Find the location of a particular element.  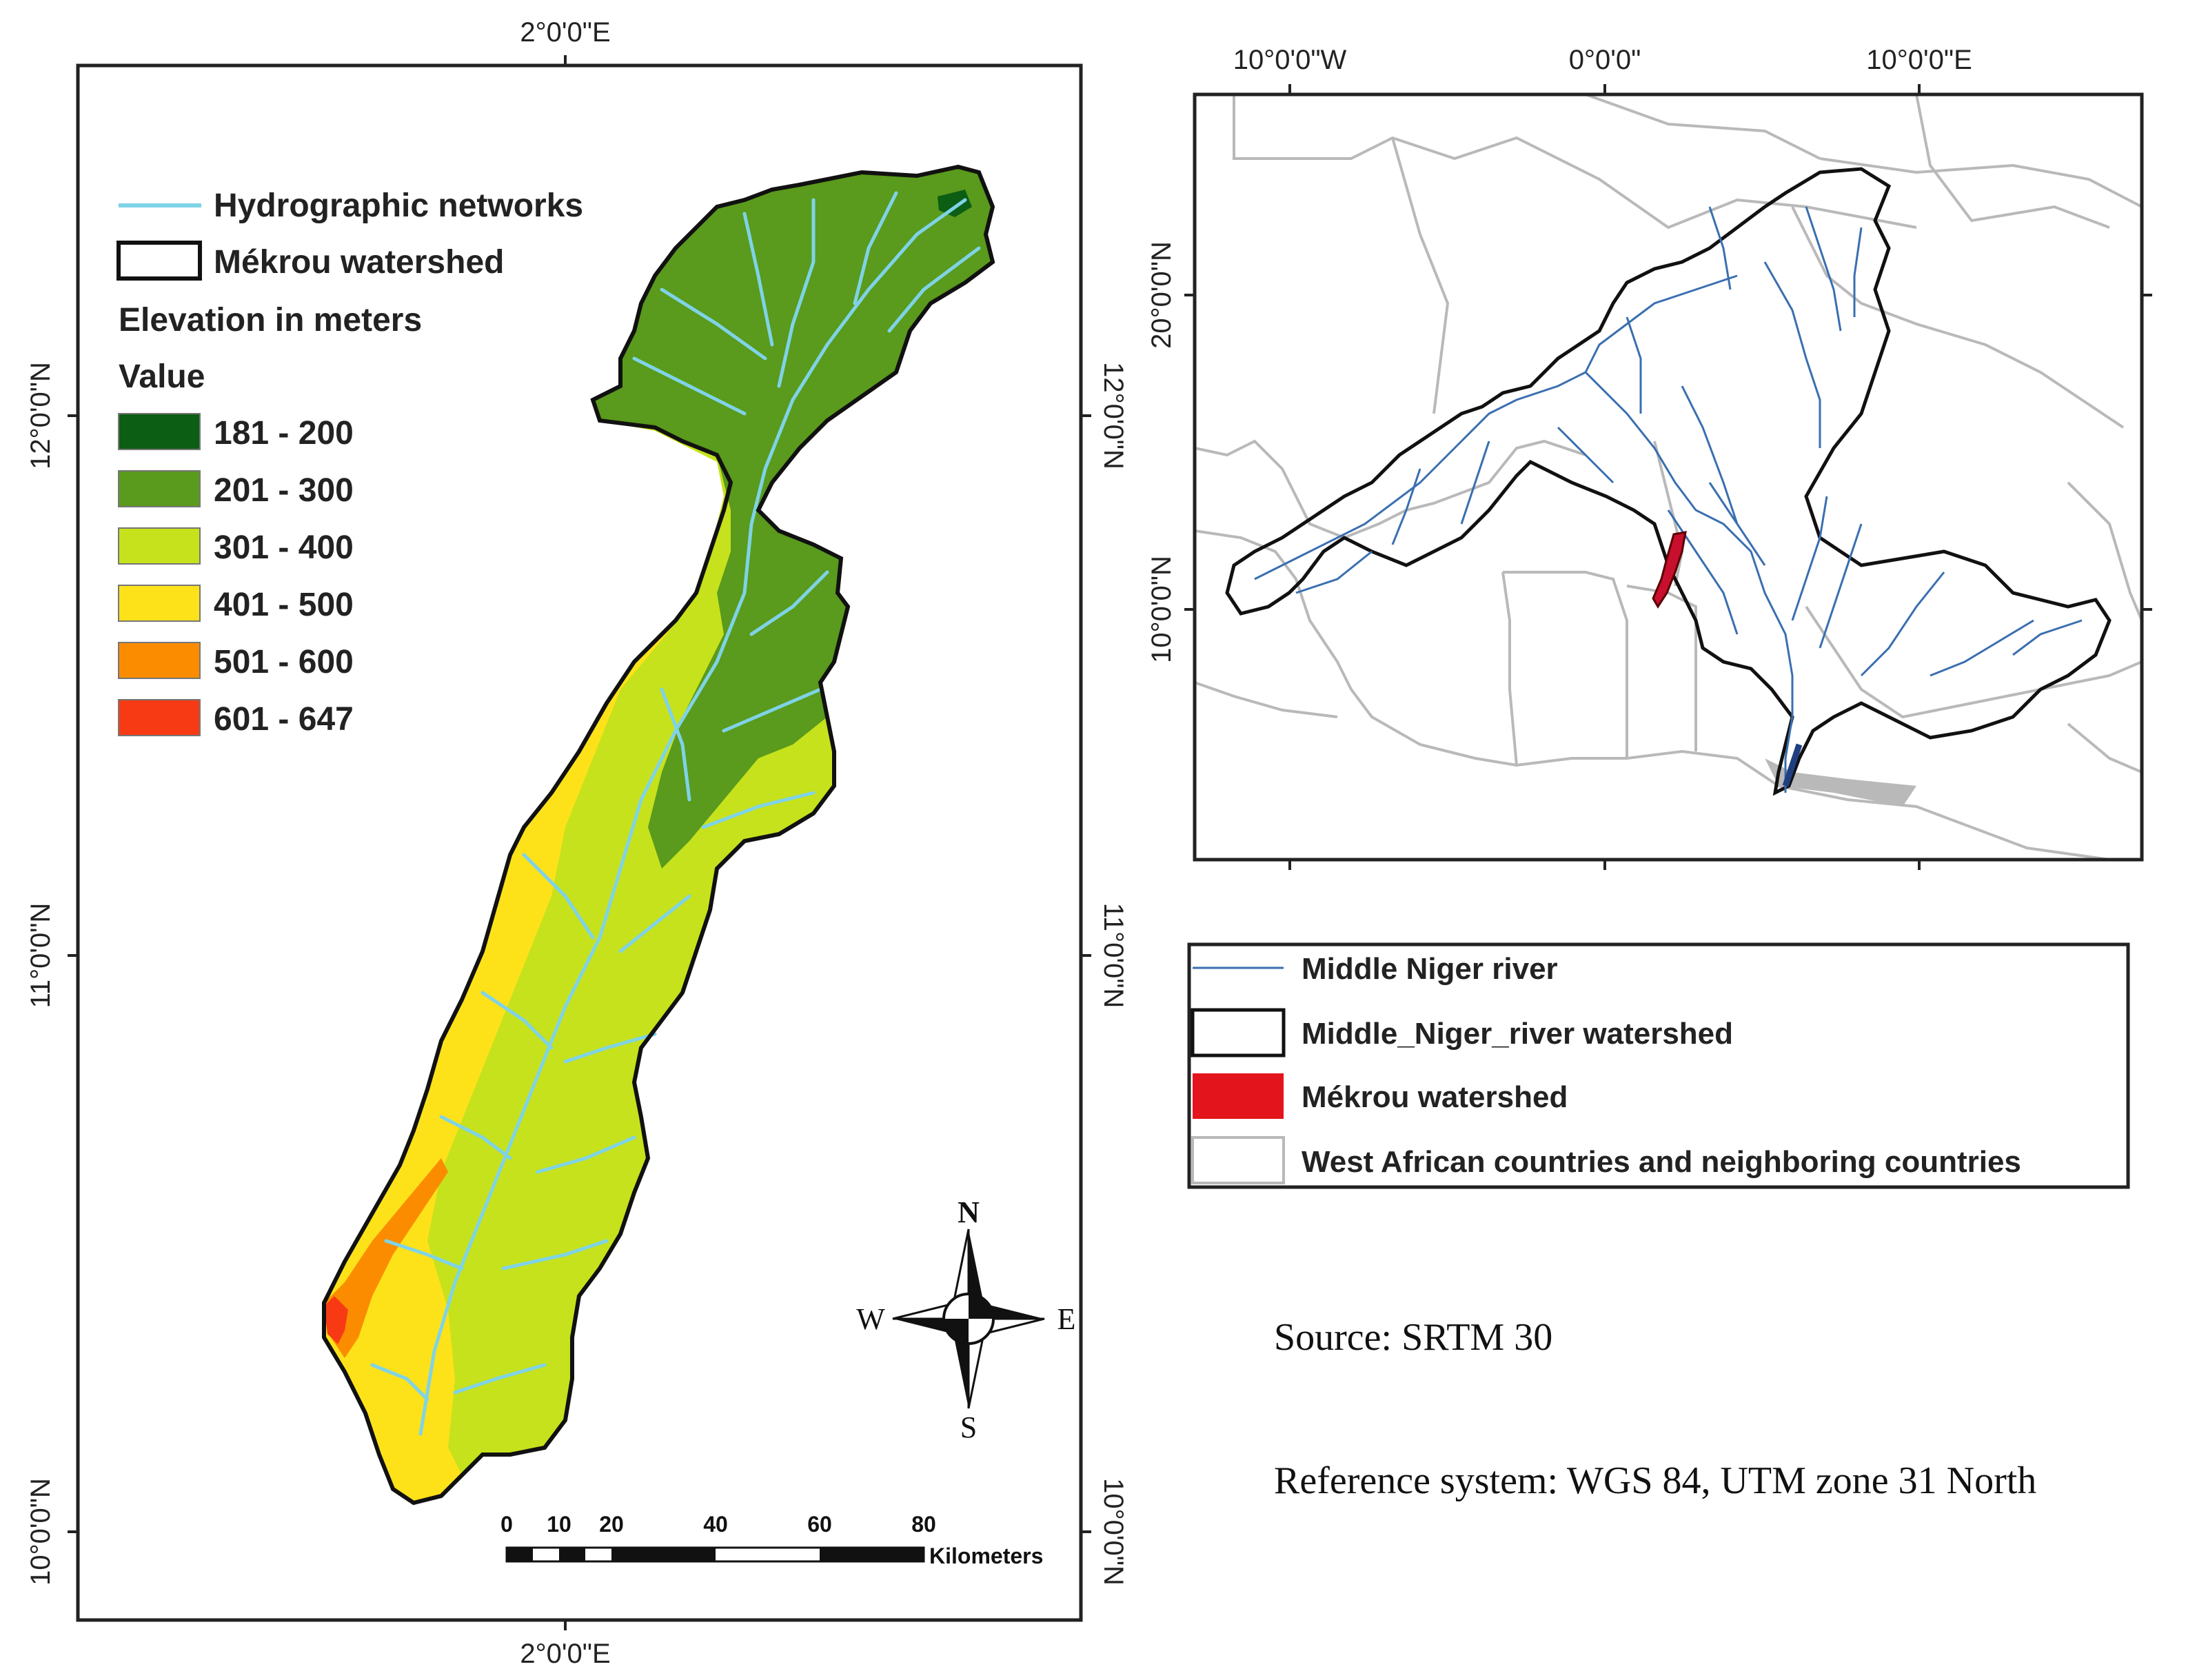

legend-niger-river-label: Middle Niger river is located at coordinates (1430, 969).